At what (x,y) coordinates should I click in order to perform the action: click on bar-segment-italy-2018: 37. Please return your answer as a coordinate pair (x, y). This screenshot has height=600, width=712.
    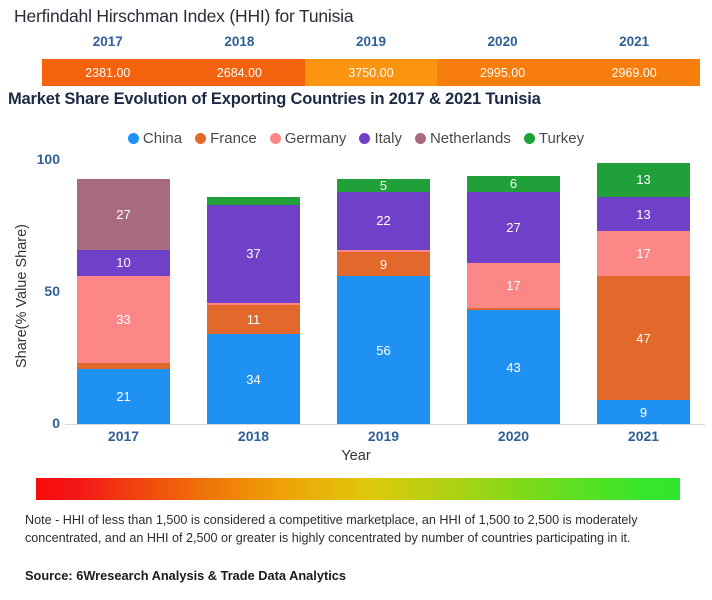
    Looking at the image, I should click on (253, 253).